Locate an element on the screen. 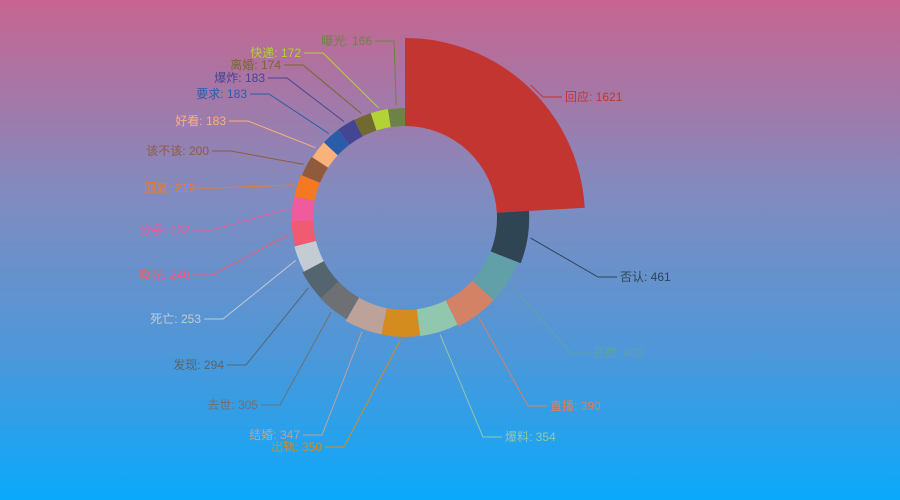 The width and height of the screenshot is (900, 500). slice-label-12: 回复: 219 is located at coordinates (169, 188).